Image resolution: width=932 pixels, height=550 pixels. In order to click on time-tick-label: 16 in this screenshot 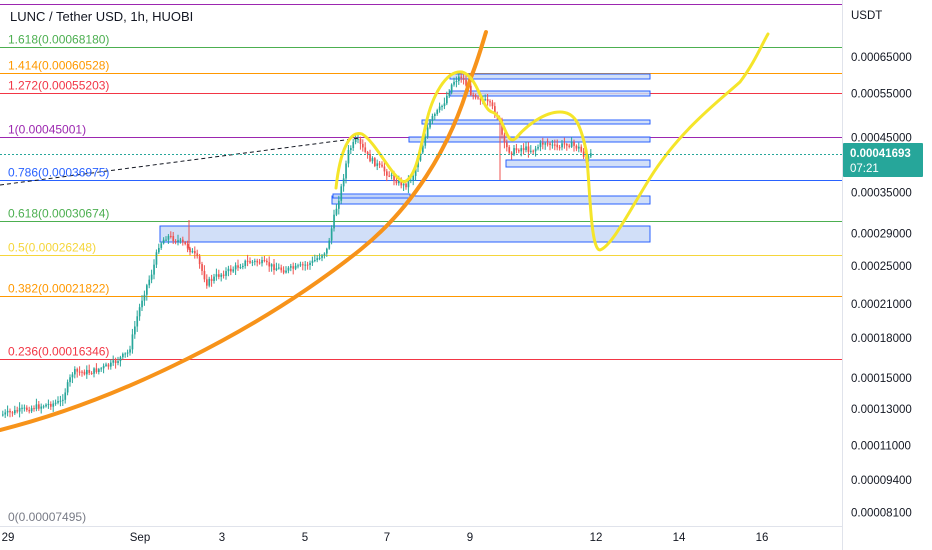, I will do `click(762, 538)`.